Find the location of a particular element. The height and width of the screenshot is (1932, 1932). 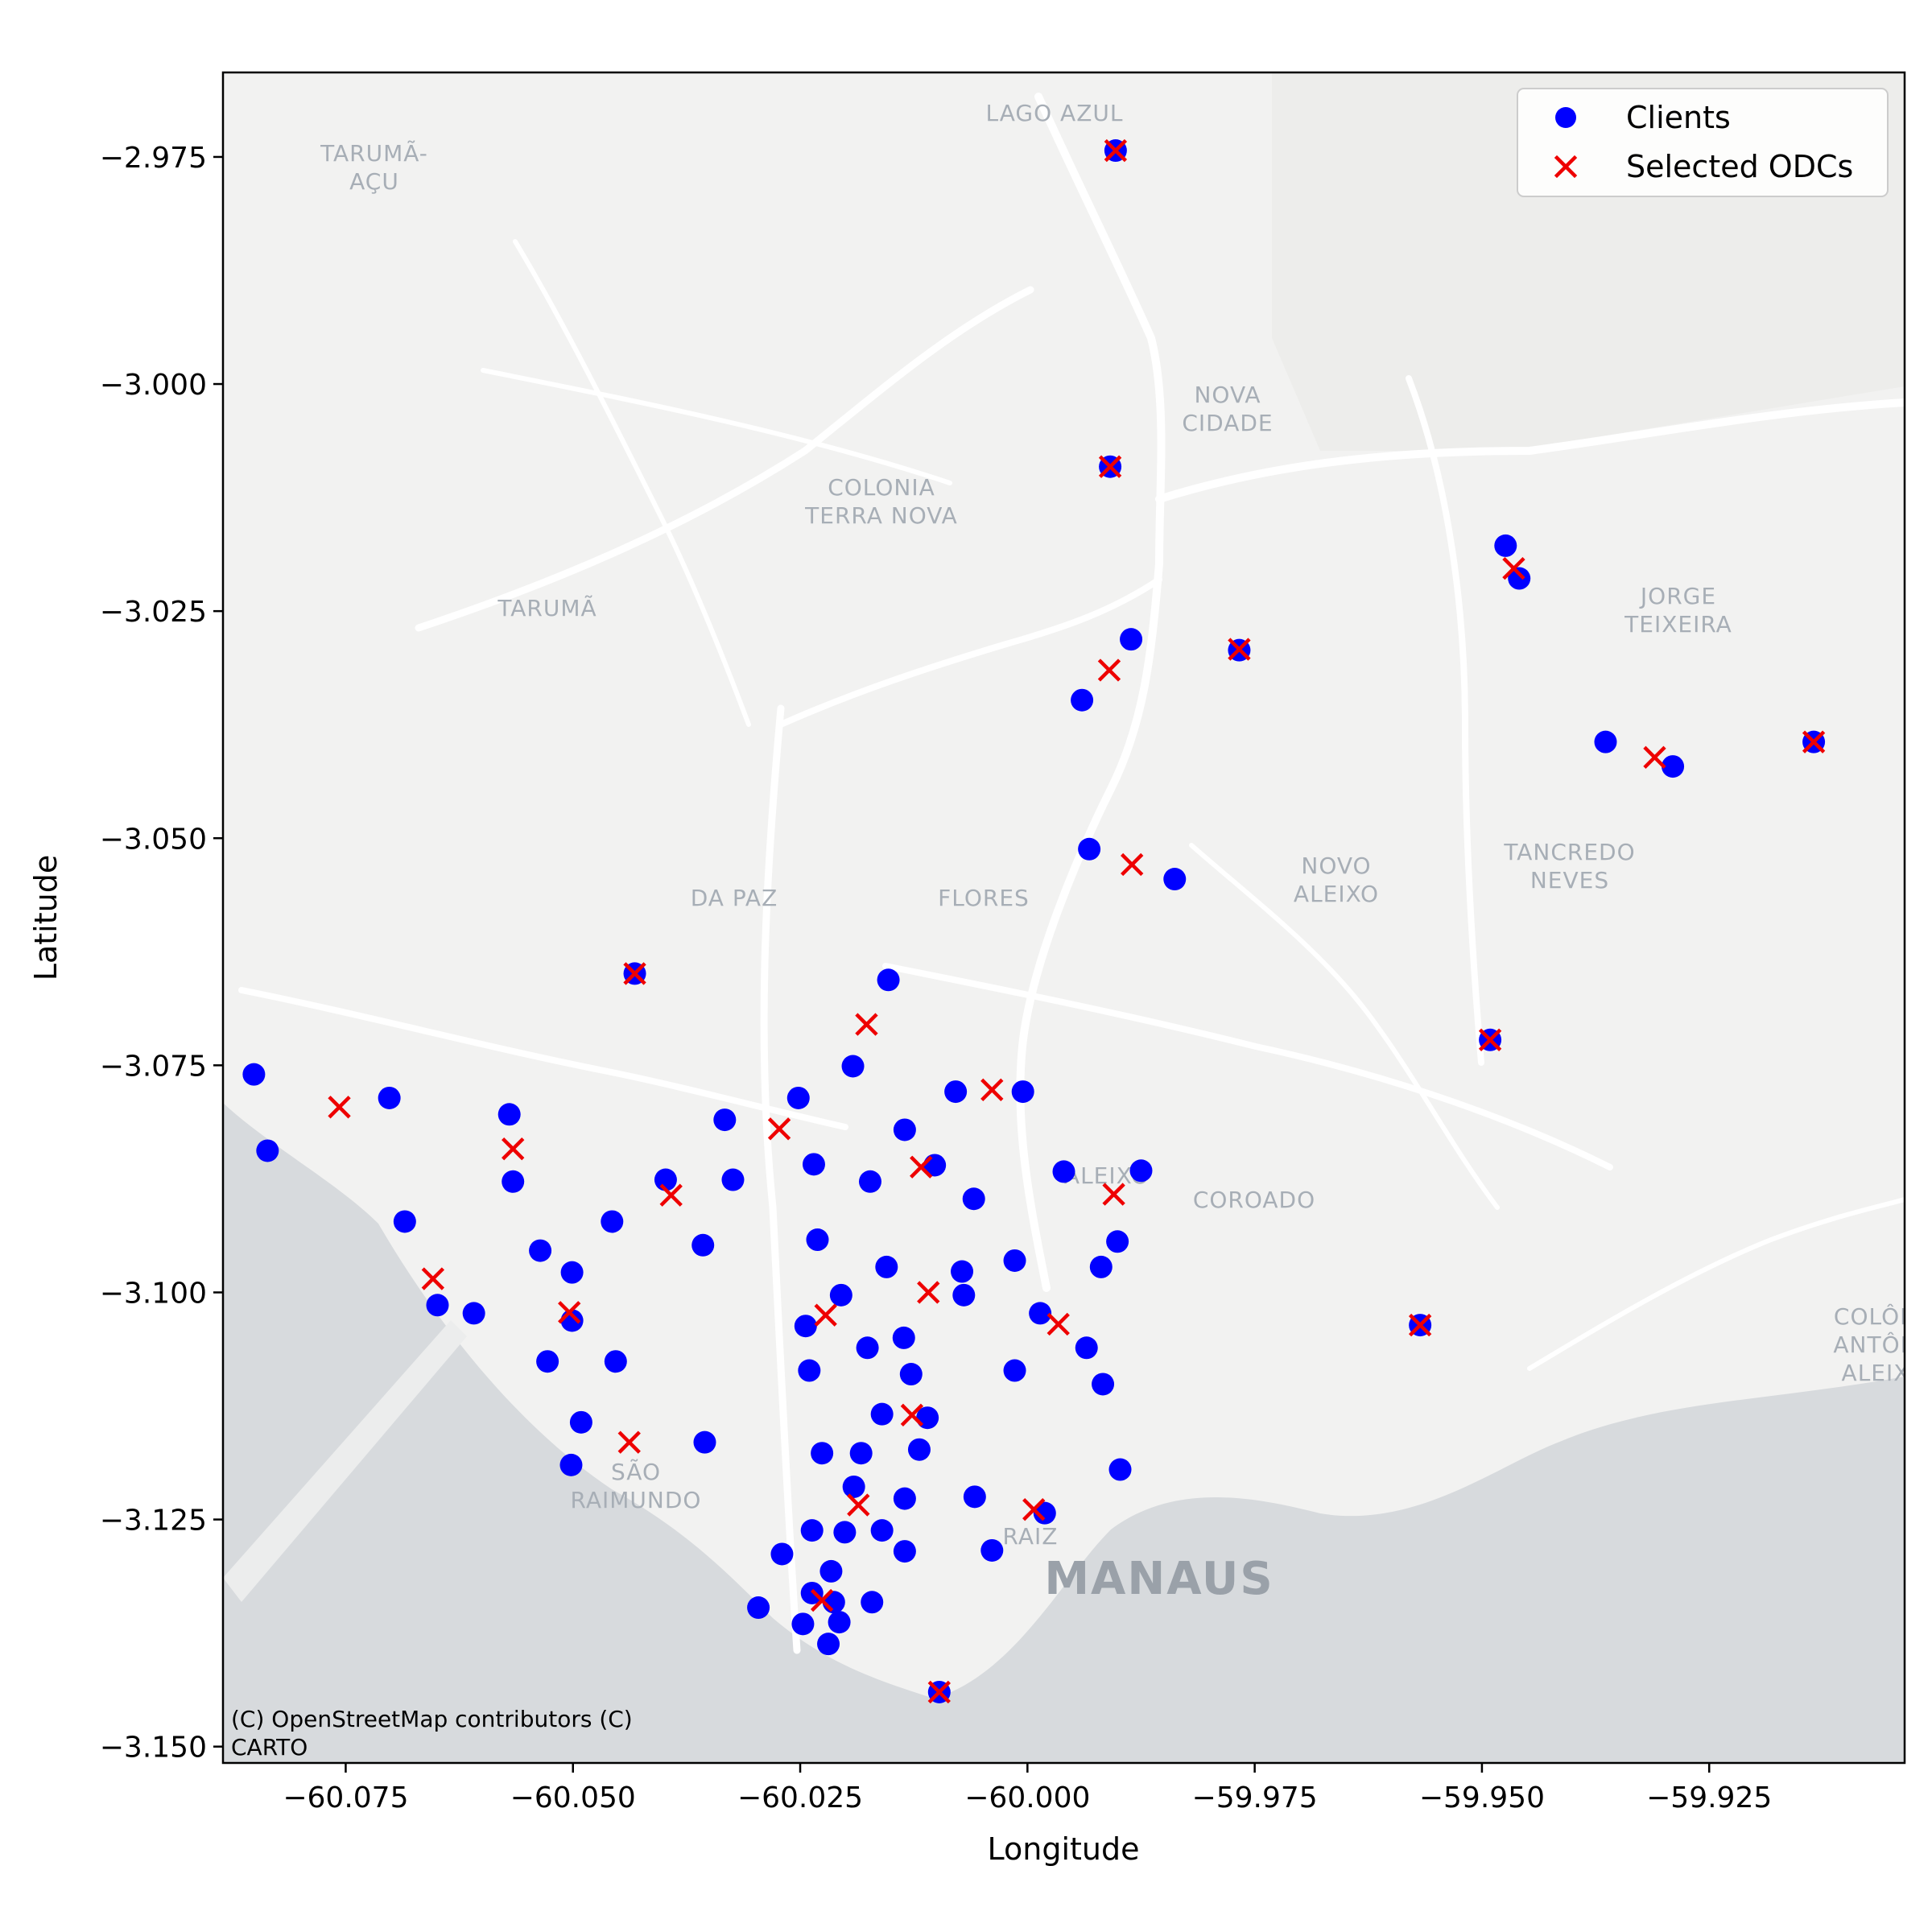

legend-clients-marker is located at coordinates (1565, 117).